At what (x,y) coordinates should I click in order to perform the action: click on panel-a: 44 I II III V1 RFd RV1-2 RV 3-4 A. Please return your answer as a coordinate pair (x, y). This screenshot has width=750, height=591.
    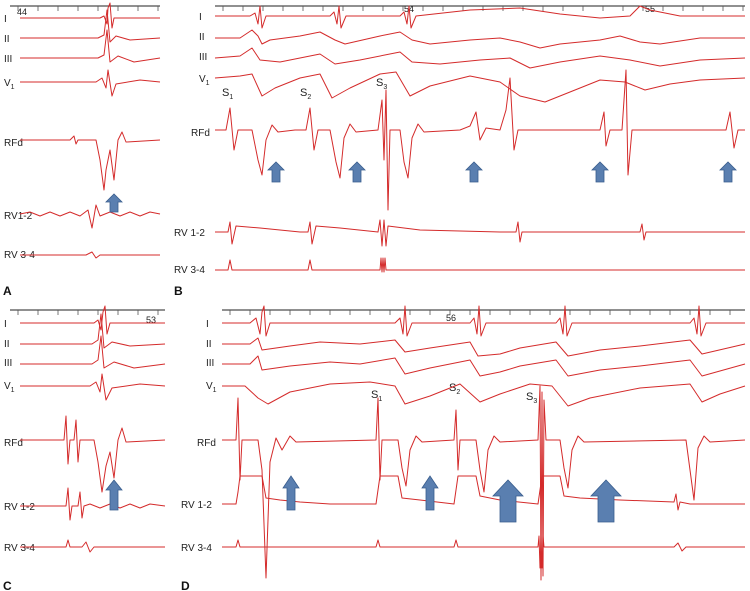
    Looking at the image, I should click on (82, 150).